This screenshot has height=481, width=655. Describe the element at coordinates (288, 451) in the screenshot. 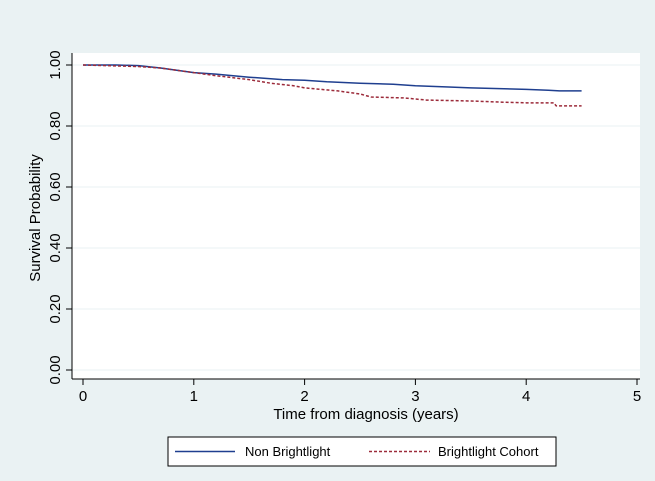

I see `legend-label-non-brightlight: Non Brightlight` at that location.